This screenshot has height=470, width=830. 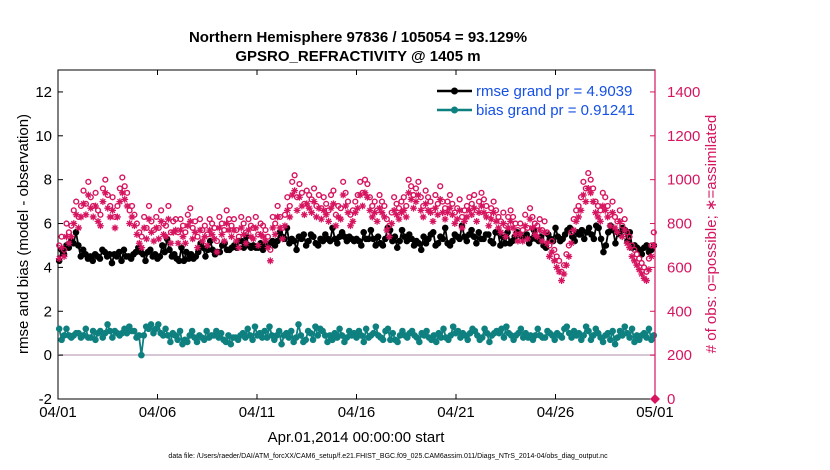 What do you see at coordinates (456, 412) in the screenshot?
I see `x-tick-label: 04/21` at bounding box center [456, 412].